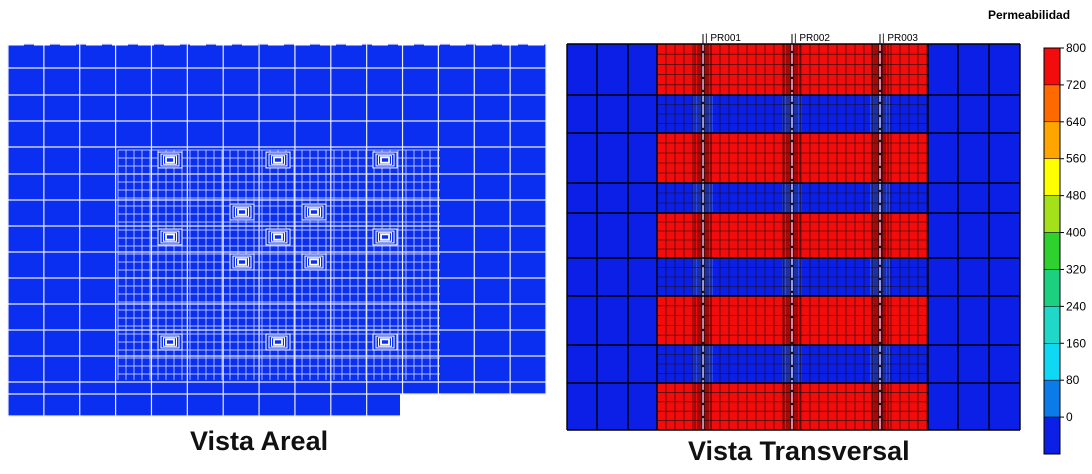 This screenshot has width=1092, height=474. I want to click on legend-tick-label: 560, so click(1076, 159).